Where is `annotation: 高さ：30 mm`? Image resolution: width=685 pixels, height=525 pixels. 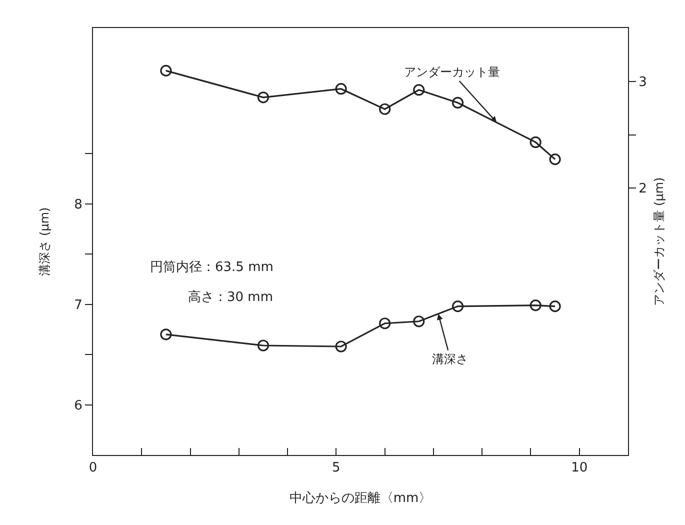
annotation: 高さ：30 mm is located at coordinates (231, 297).